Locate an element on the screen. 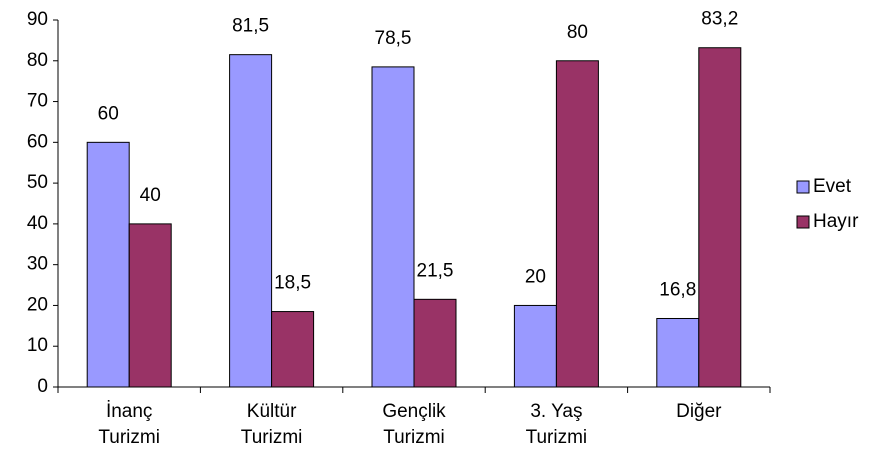  x-tick-label: Diğer is located at coordinates (699, 411).